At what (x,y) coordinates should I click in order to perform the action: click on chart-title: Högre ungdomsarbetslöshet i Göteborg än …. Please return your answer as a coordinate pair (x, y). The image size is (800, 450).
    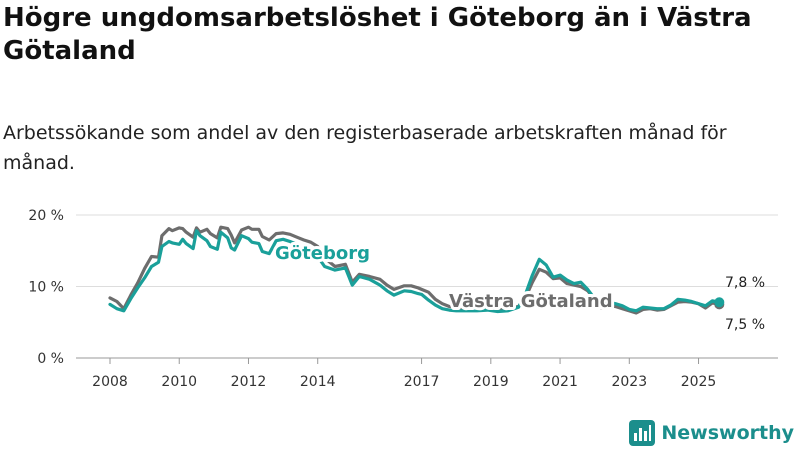
    Looking at the image, I should click on (377, 34).